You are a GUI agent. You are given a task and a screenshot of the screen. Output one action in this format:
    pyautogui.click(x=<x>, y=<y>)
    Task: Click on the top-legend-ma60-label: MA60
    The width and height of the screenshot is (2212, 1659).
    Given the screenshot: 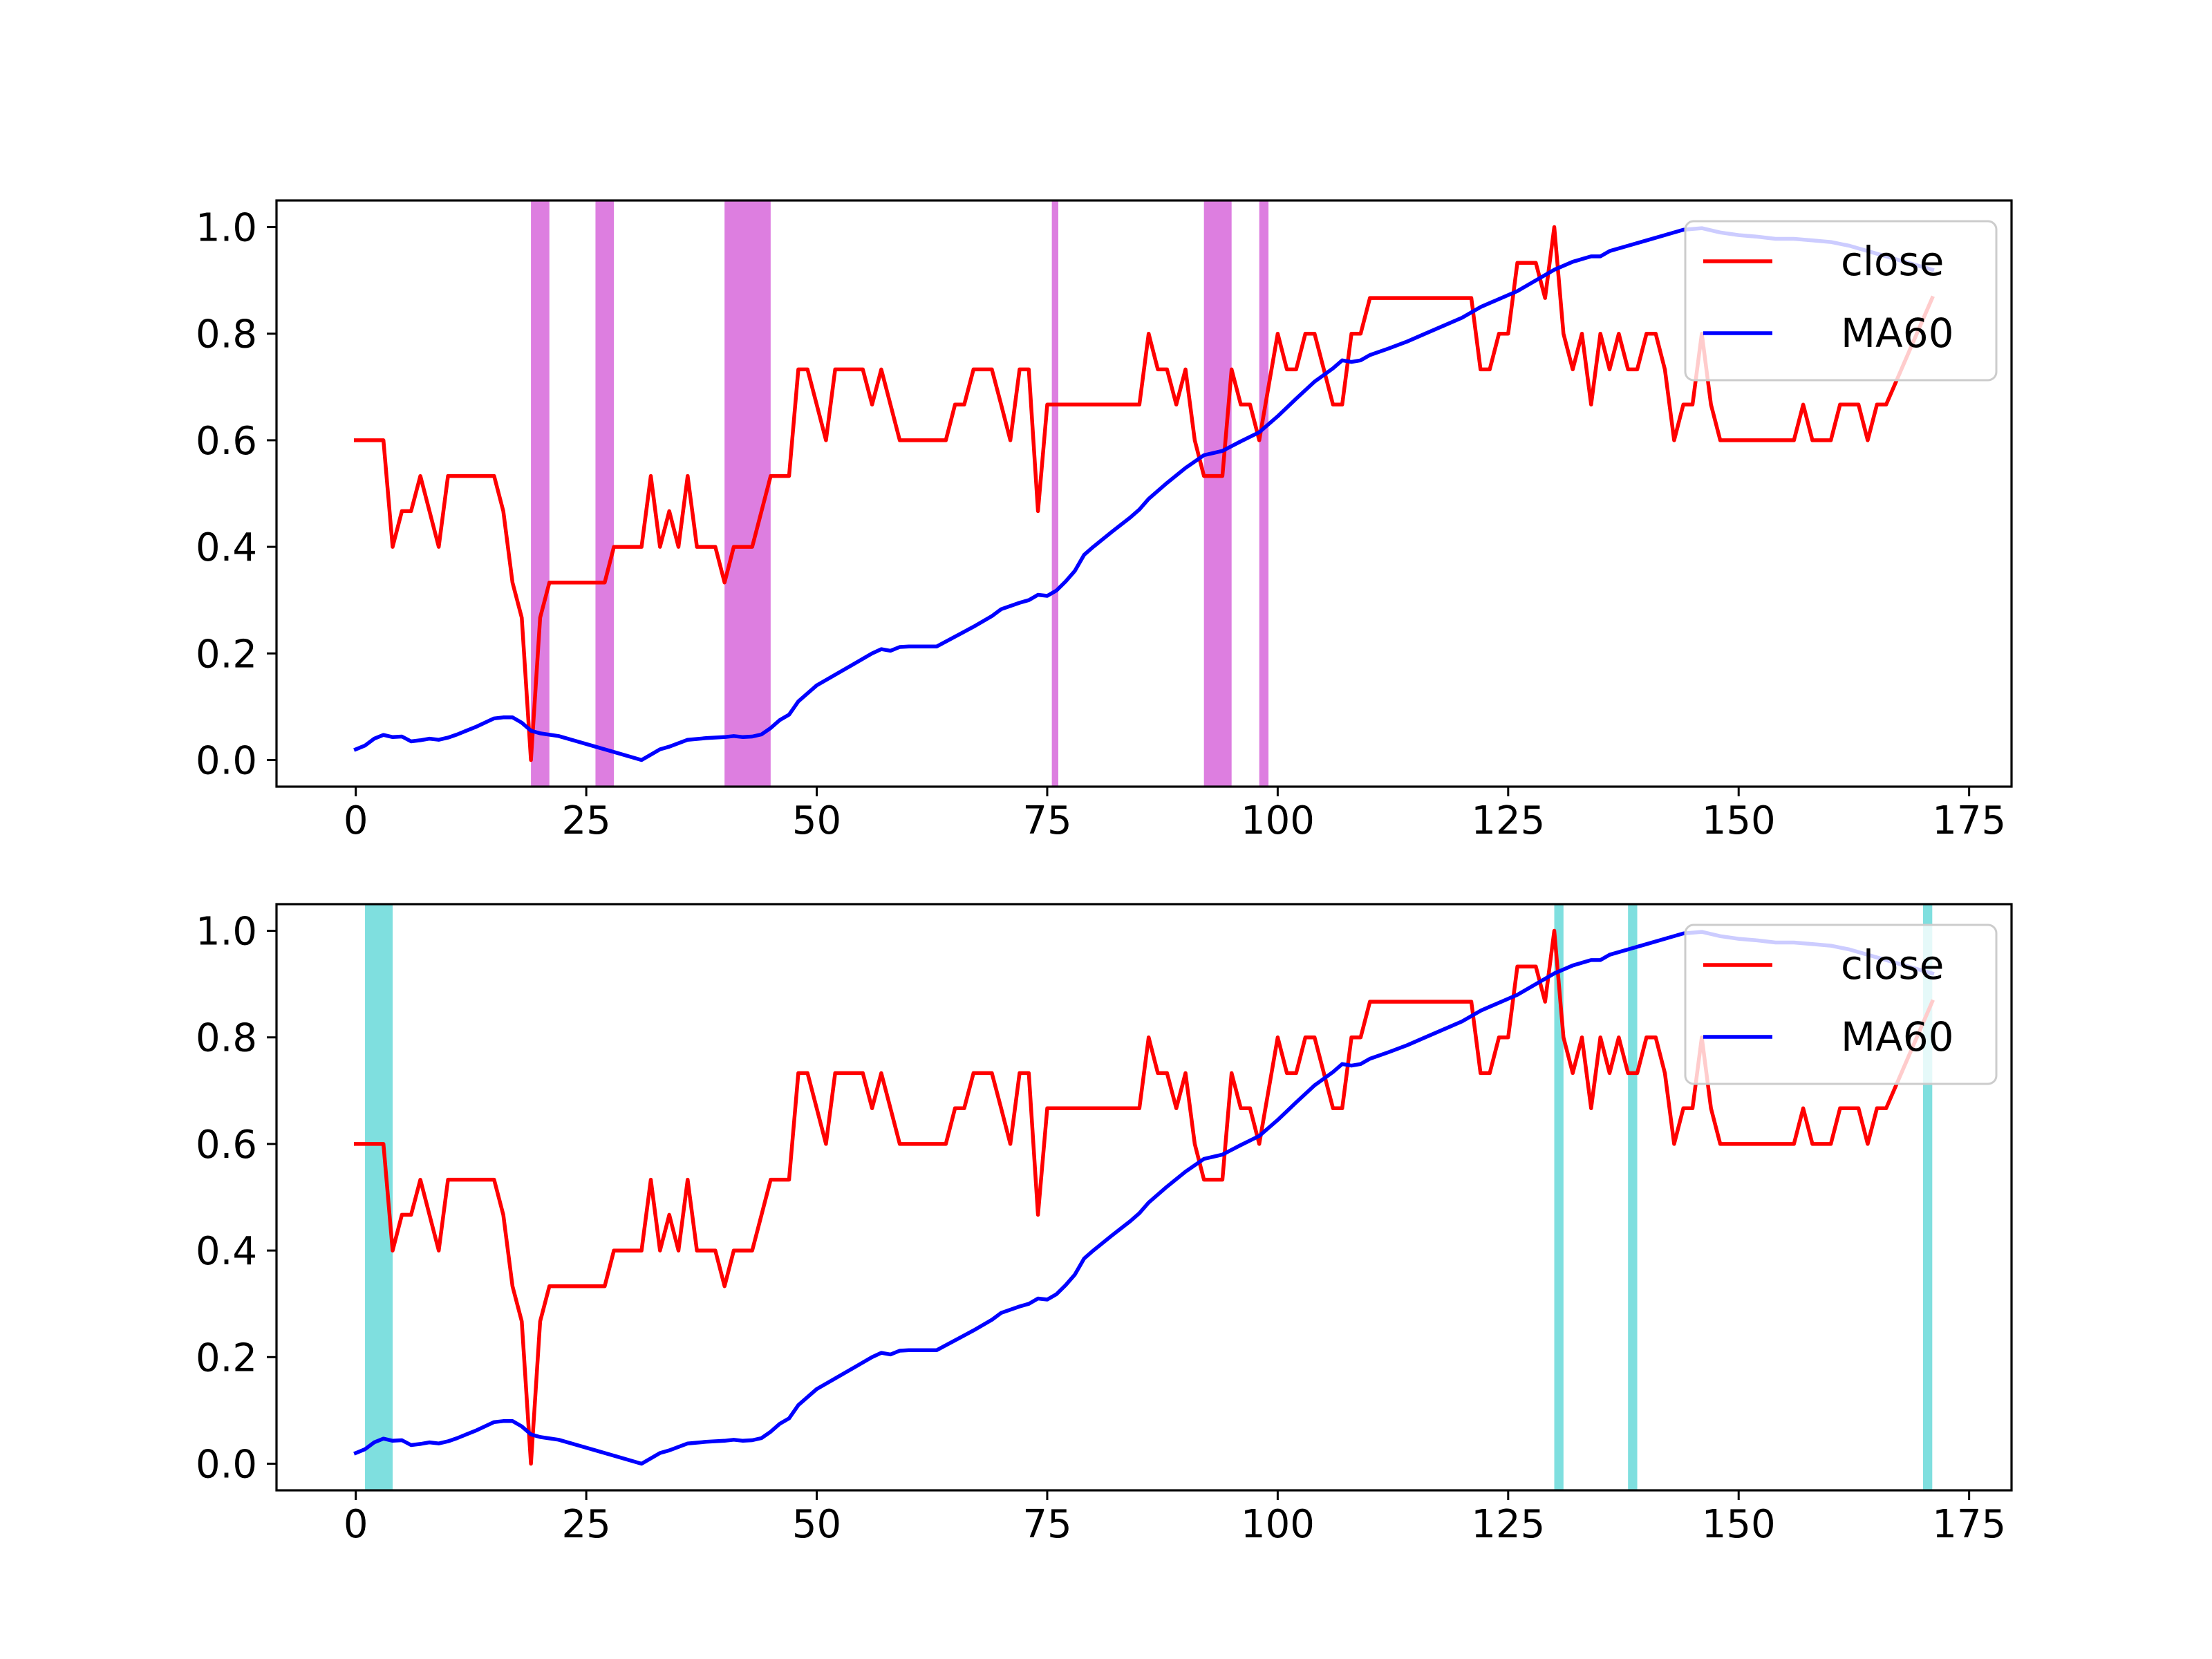 What is the action you would take?
    pyautogui.click(x=1897, y=333)
    